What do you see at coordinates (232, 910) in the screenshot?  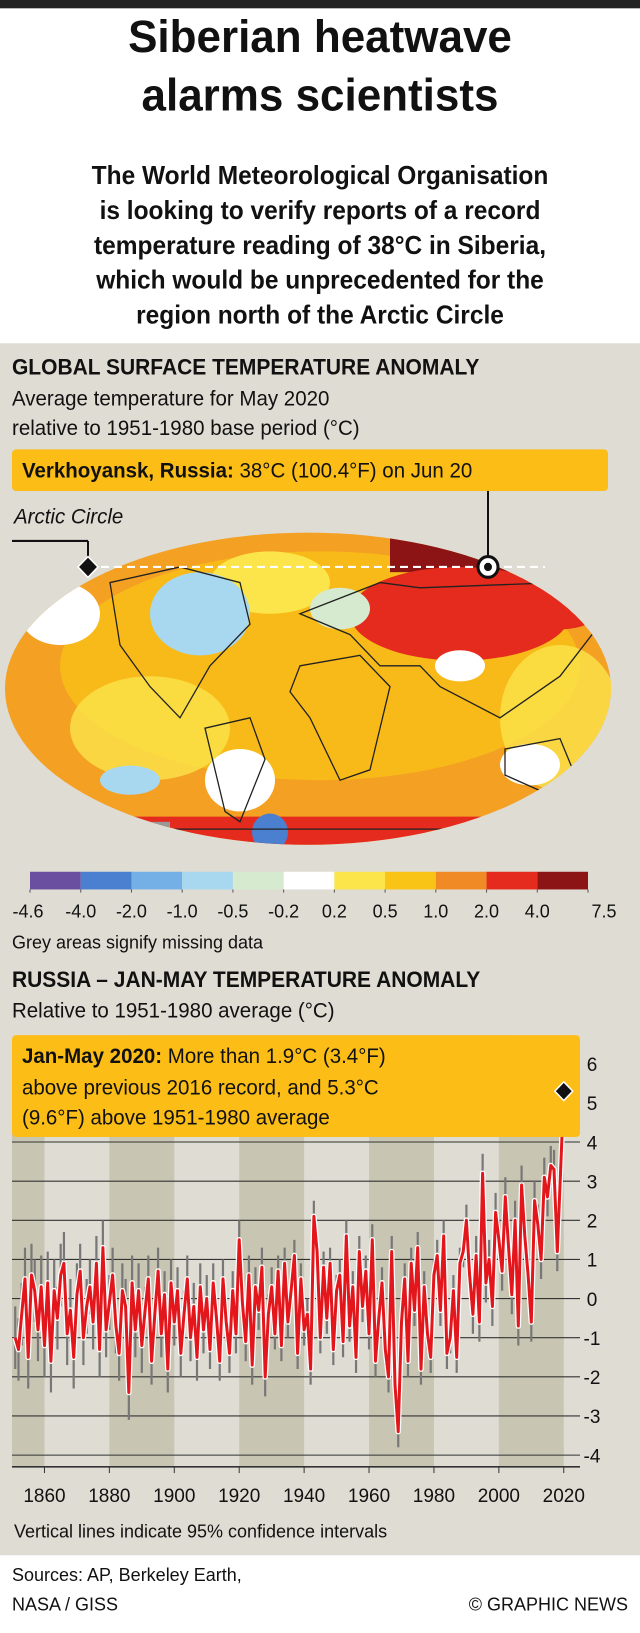 I see `colorbar-label: -0.5` at bounding box center [232, 910].